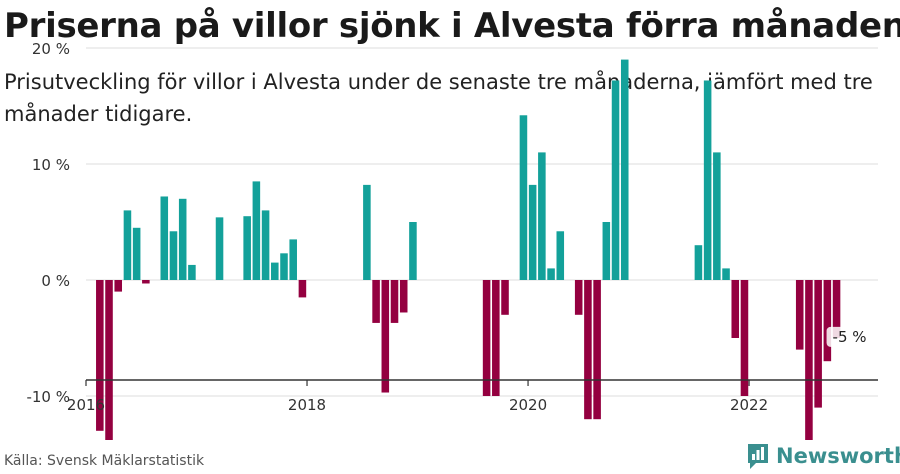 This screenshot has width=900, height=474. What do you see at coordinates (48, 397) in the screenshot?
I see `y-tick-label: -10 %` at bounding box center [48, 397].